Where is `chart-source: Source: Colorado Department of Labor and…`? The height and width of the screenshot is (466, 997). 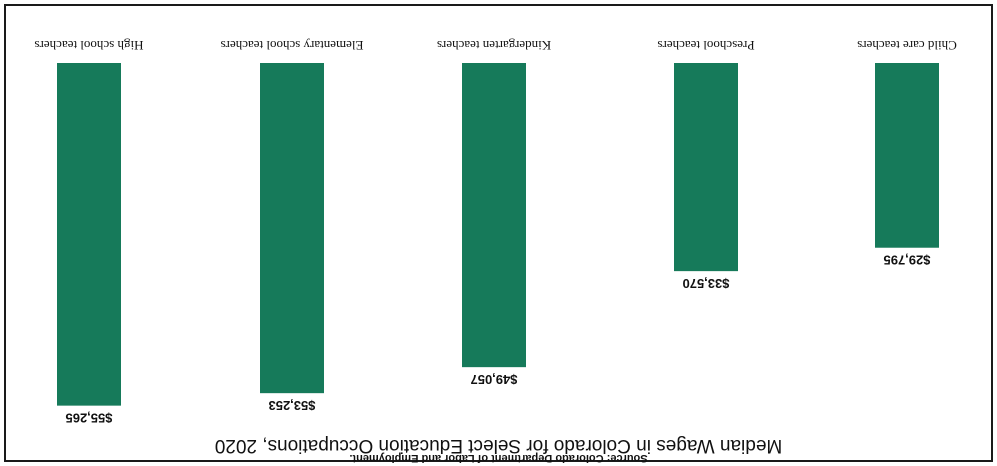
chart-source: Source: Colorado Department of Labor and… is located at coordinates (498, 458).